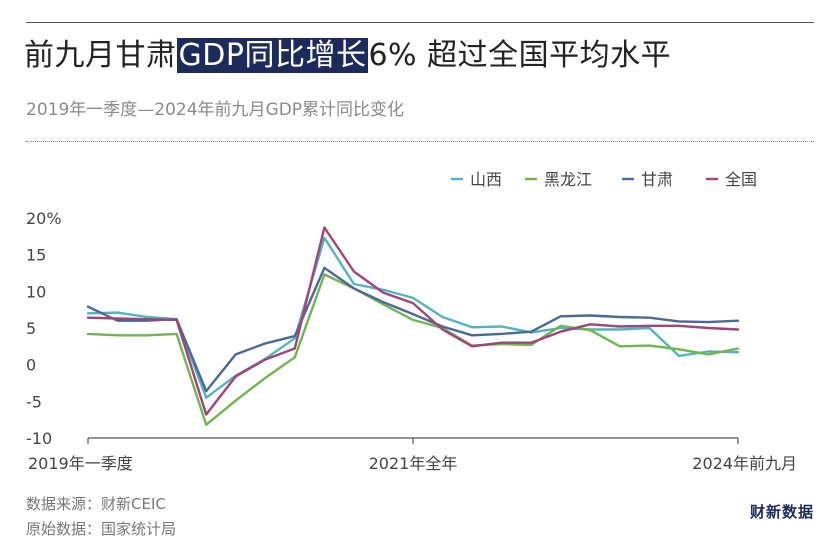  Describe the element at coordinates (96, 504) in the screenshot. I see `data-source: 数据来源：财新CEIC` at that location.